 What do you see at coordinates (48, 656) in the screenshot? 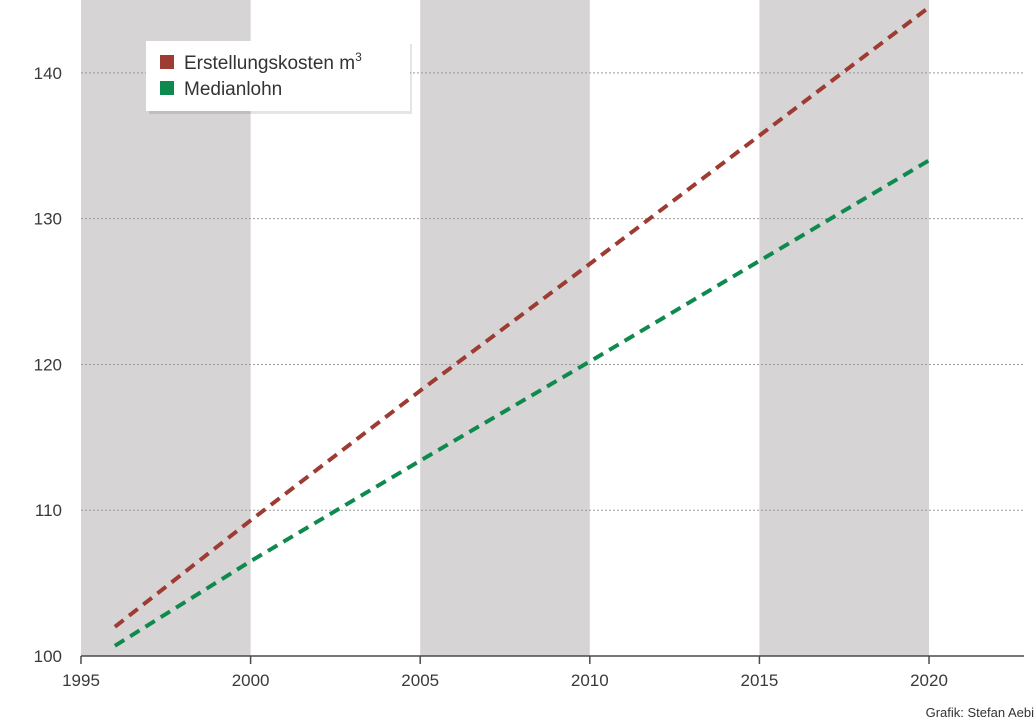
I see `y-tick-label-100: 100` at bounding box center [48, 656].